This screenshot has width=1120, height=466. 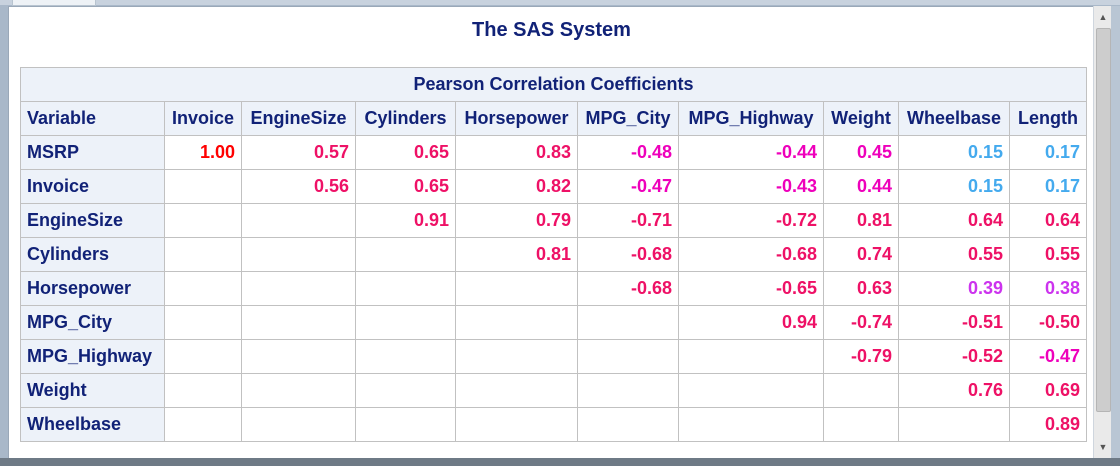 What do you see at coordinates (1048, 322) in the screenshot?
I see `correlation-cell: -0.50` at bounding box center [1048, 322].